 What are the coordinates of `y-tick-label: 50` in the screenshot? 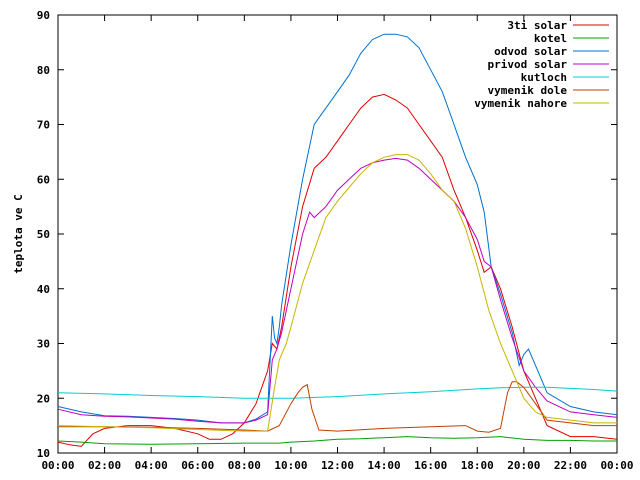 It's located at (43, 234).